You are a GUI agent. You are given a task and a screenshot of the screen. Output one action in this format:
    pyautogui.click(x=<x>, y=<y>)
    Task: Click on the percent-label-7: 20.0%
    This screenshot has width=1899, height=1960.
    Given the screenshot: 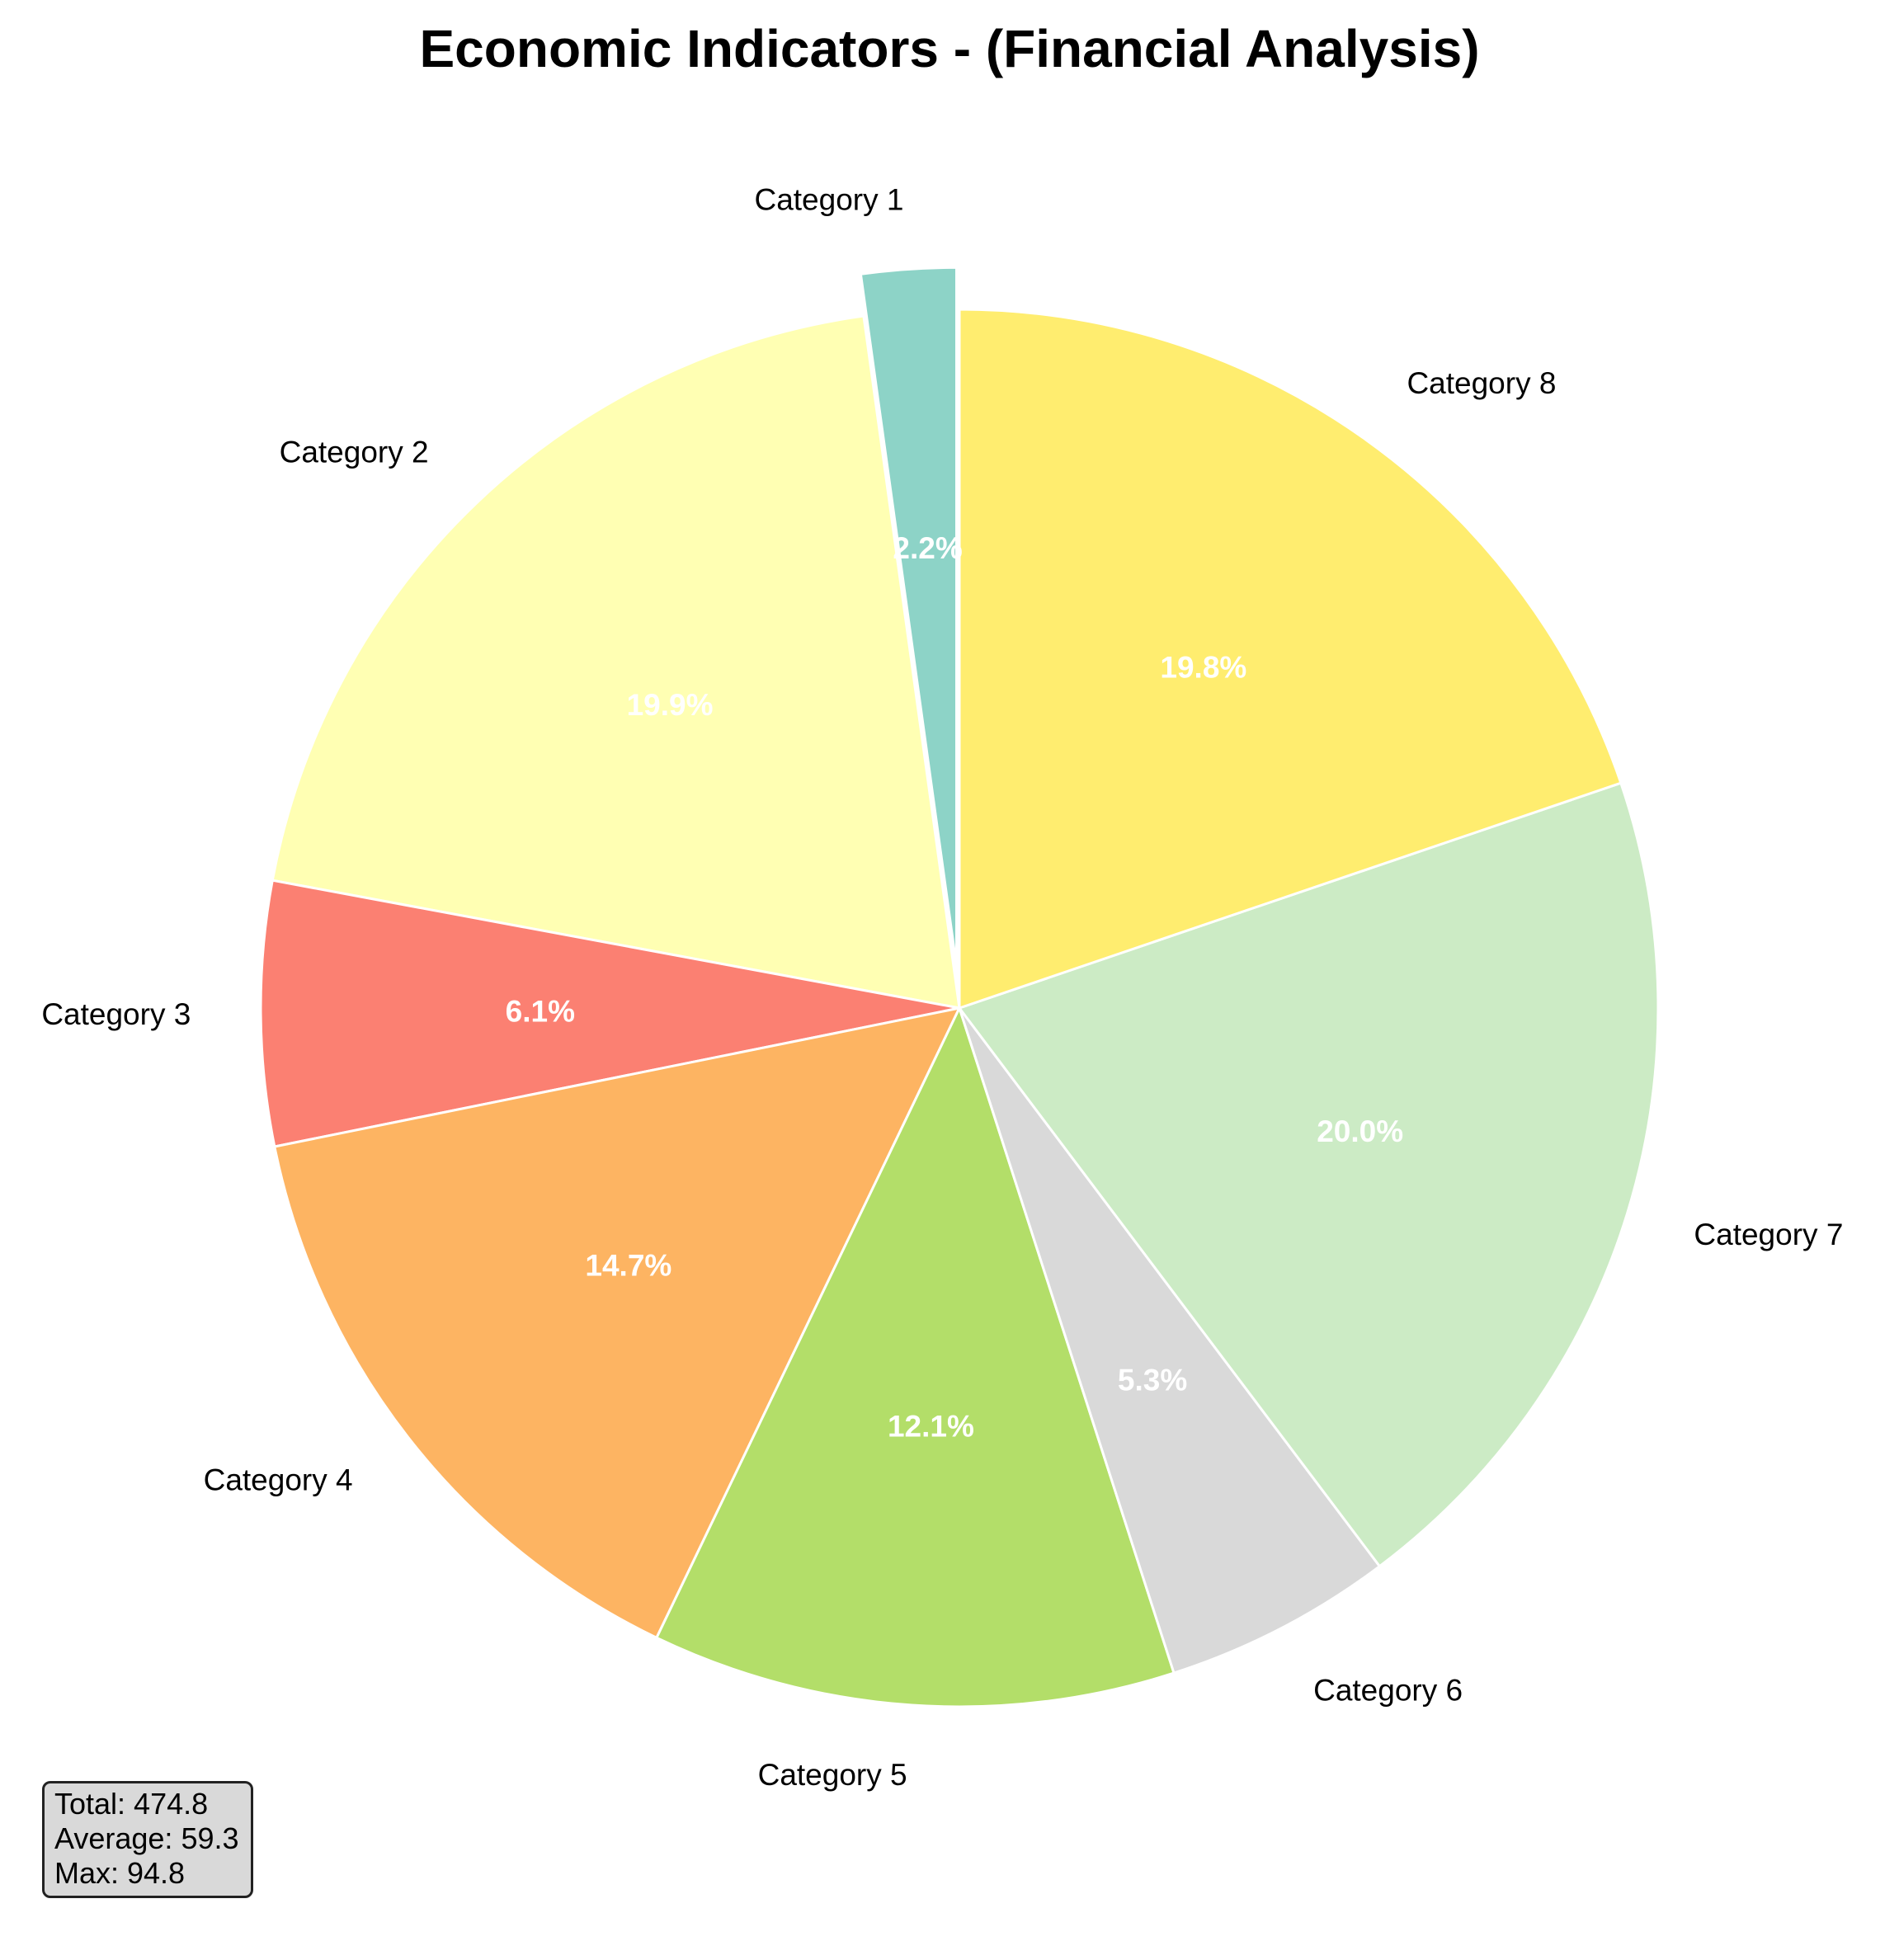 What is the action you would take?
    pyautogui.click(x=1360, y=1131)
    